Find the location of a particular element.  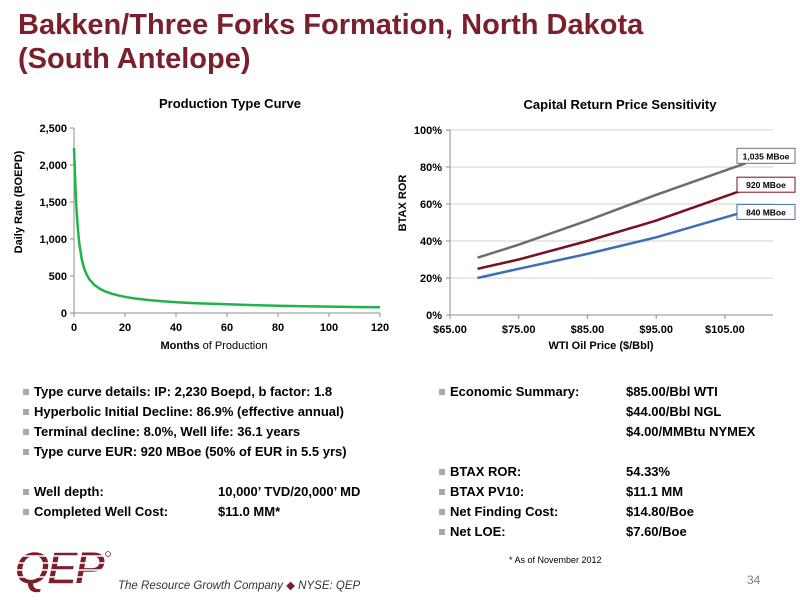

bullet-btax-ror: BTAX ROR: 54.33% is located at coordinates (618, 472).